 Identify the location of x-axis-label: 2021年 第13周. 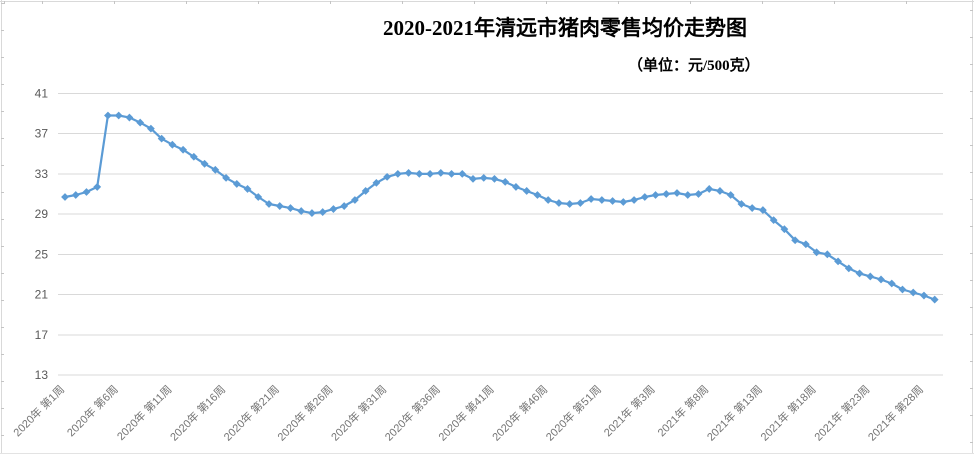
(734, 412).